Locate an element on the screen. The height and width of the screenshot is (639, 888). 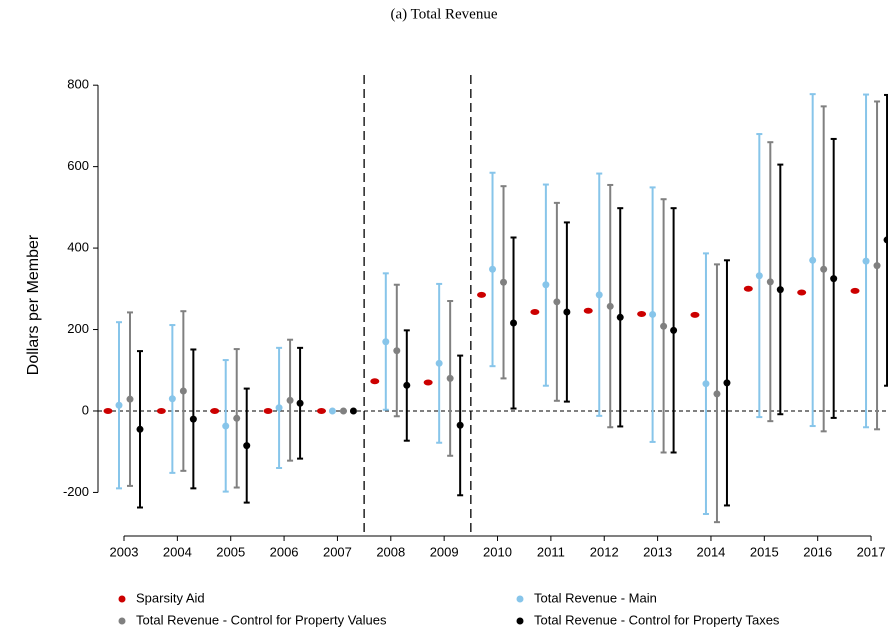
x-tick-label: 2014 is located at coordinates (710, 551).